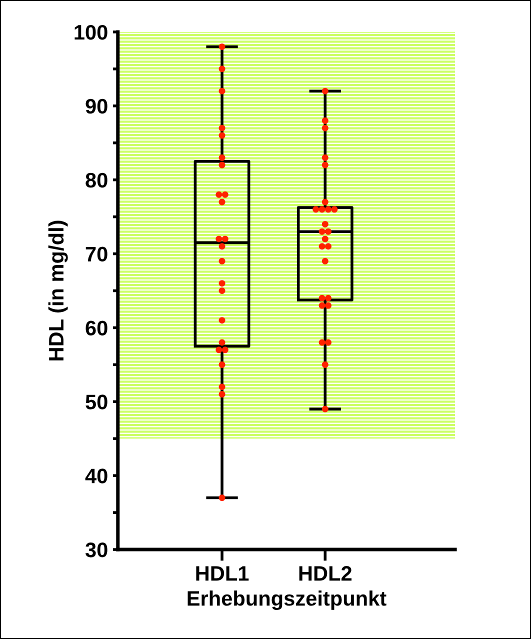  What do you see at coordinates (287, 600) in the screenshot?
I see `x-axis-title: Erhebungszeitpunkt` at bounding box center [287, 600].